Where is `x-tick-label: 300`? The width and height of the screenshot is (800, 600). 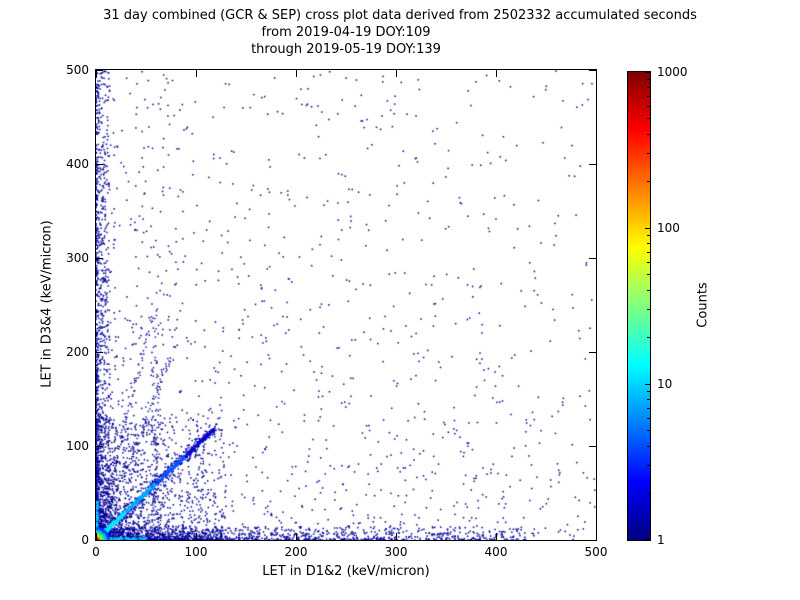 x-tick-label: 300 is located at coordinates (396, 552).